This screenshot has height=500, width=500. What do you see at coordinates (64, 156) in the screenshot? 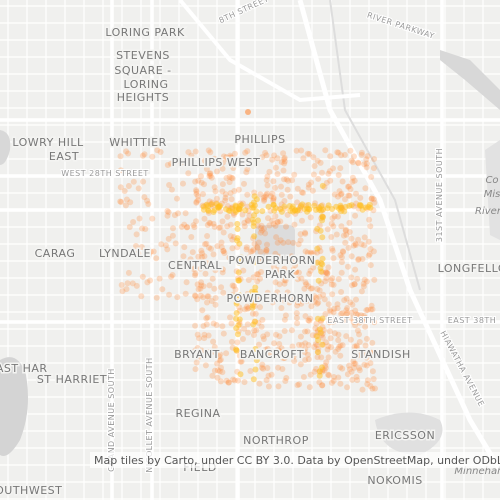
I see `neighborhood-label: EAST` at bounding box center [64, 156].